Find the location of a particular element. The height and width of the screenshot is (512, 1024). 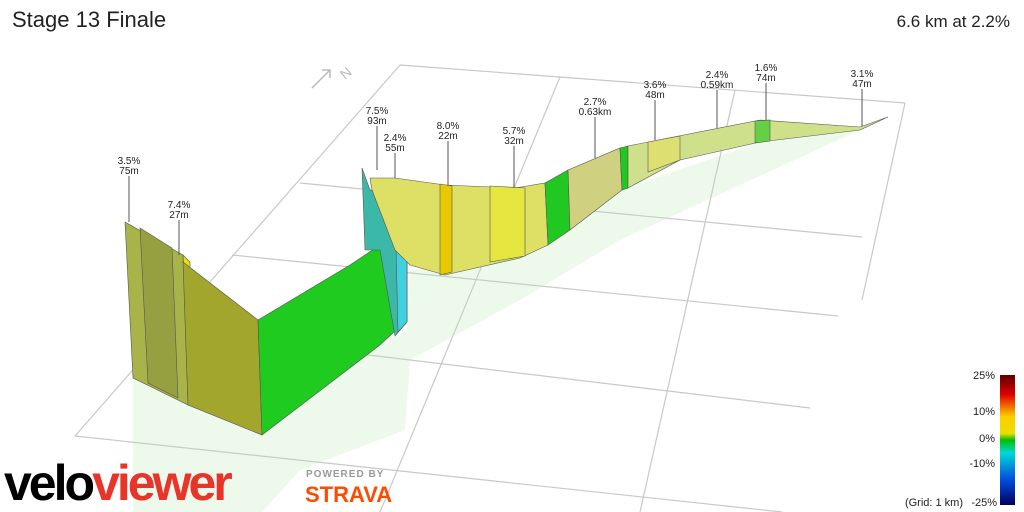

scale-label: 10% is located at coordinates (984, 412).